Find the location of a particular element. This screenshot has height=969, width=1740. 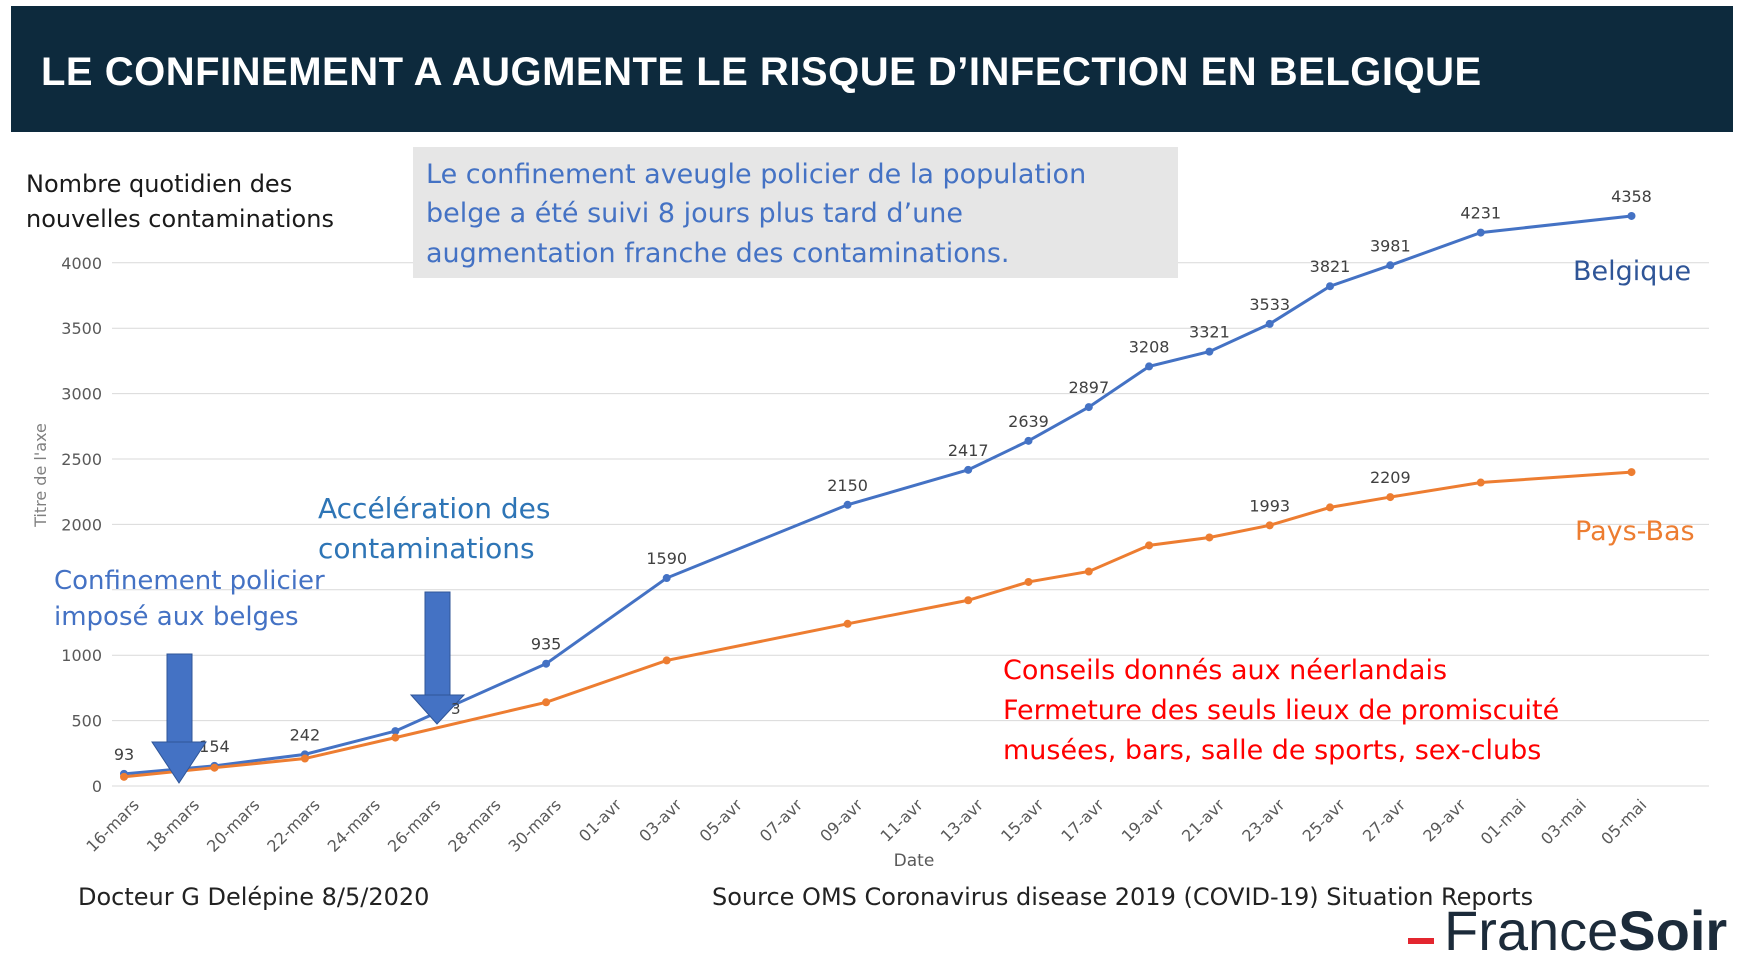

data-label: 935 is located at coordinates (546, 644).